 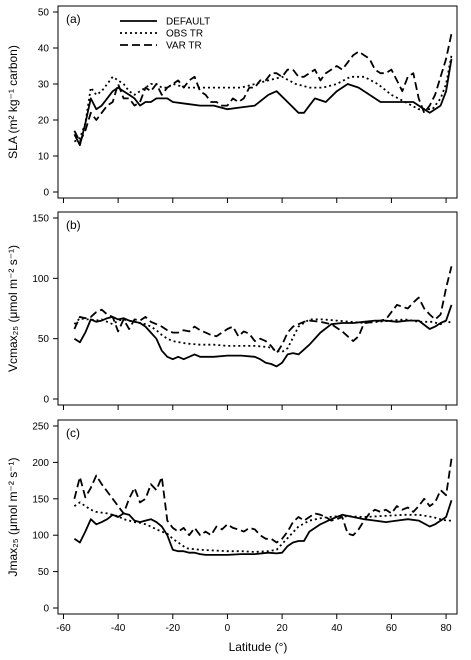 I want to click on legend-entry: VAR TR, so click(x=184, y=46).